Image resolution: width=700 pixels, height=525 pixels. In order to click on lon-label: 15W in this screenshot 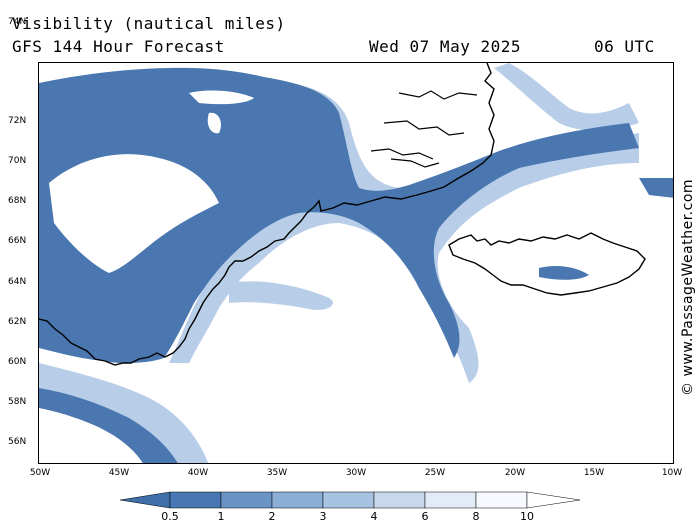, I will do `click(594, 473)`.